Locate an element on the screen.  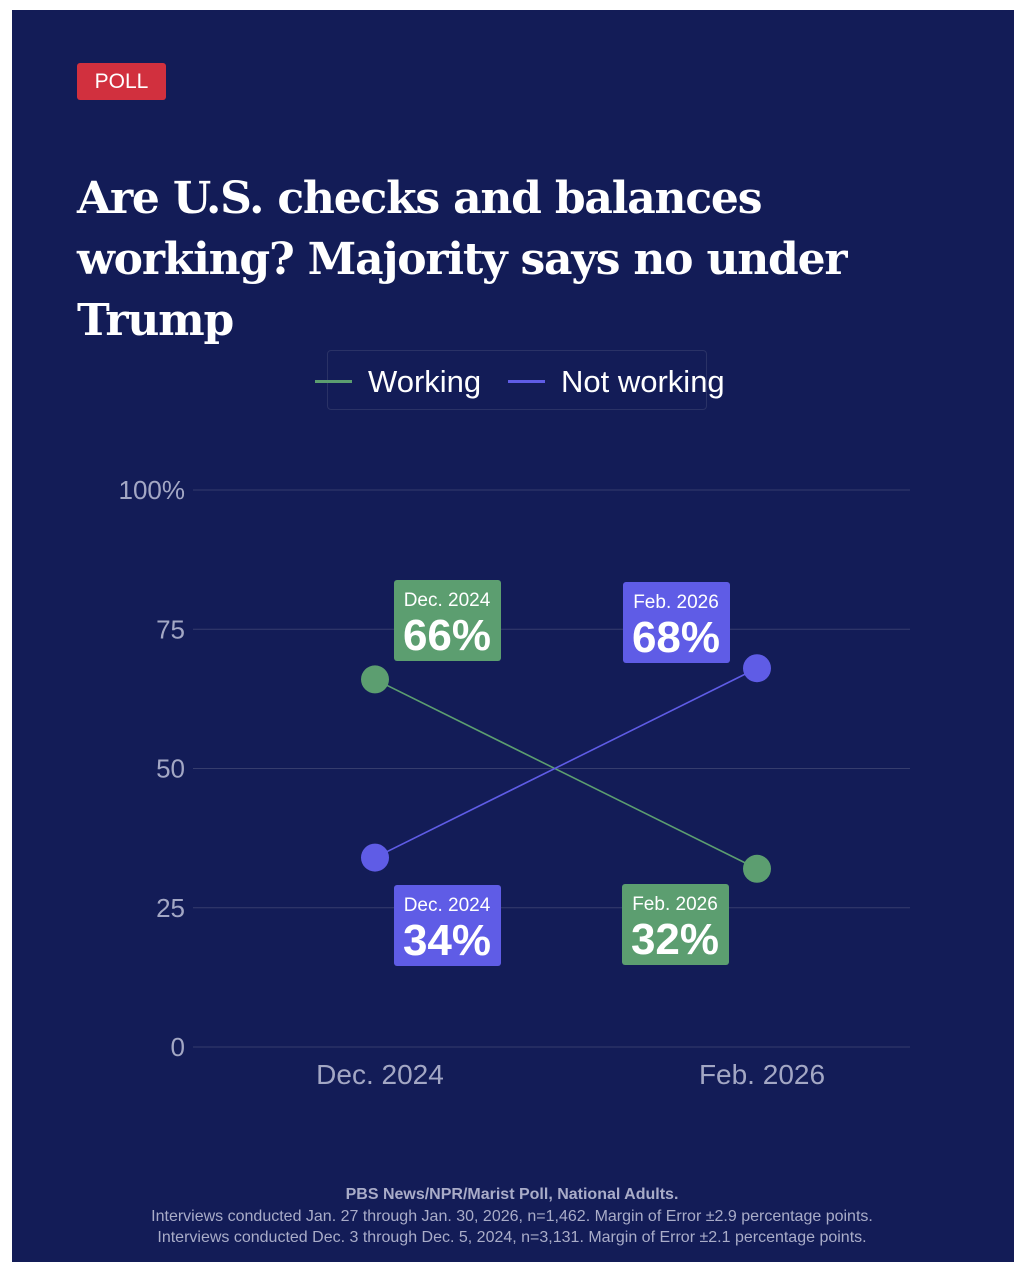
y-tick-label: 50 is located at coordinates (170, 769).